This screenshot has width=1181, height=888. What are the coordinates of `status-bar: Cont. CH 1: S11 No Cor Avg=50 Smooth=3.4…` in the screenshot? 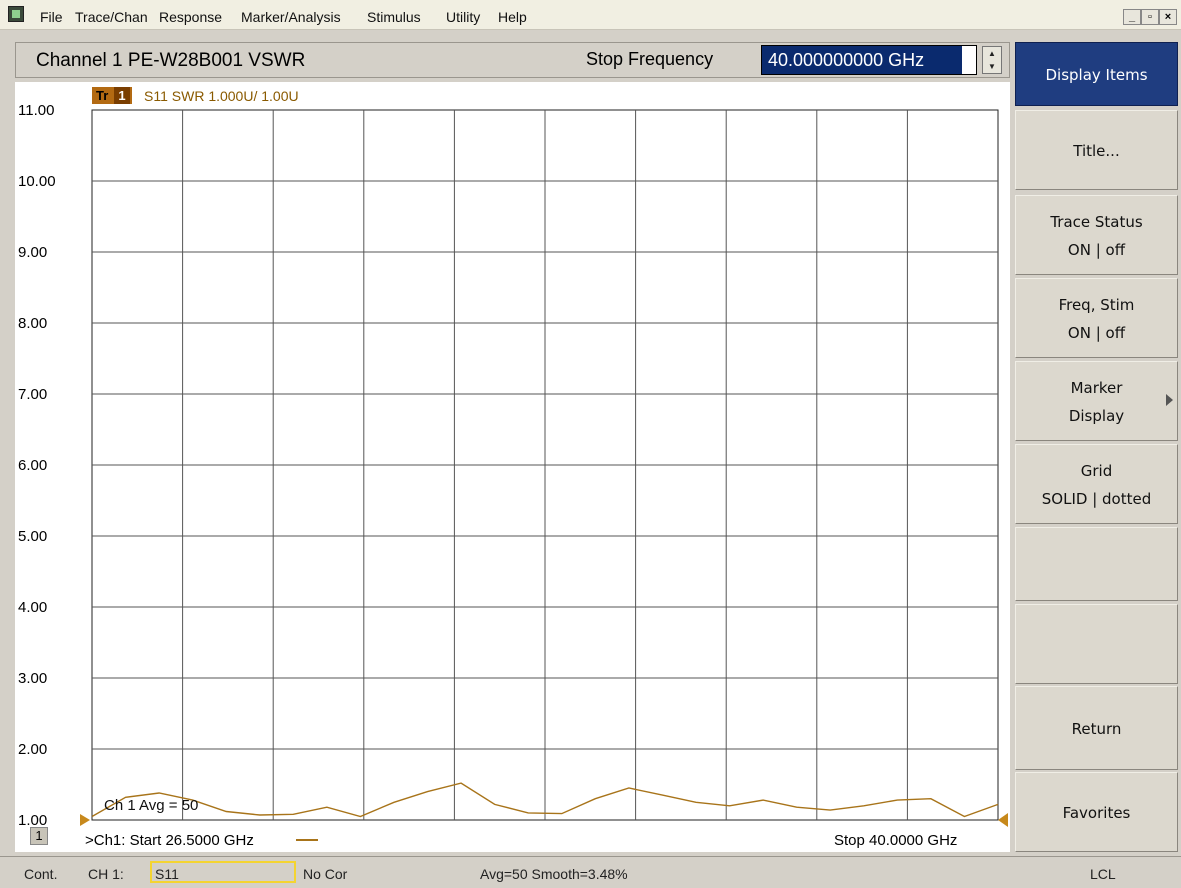 It's located at (590, 872).